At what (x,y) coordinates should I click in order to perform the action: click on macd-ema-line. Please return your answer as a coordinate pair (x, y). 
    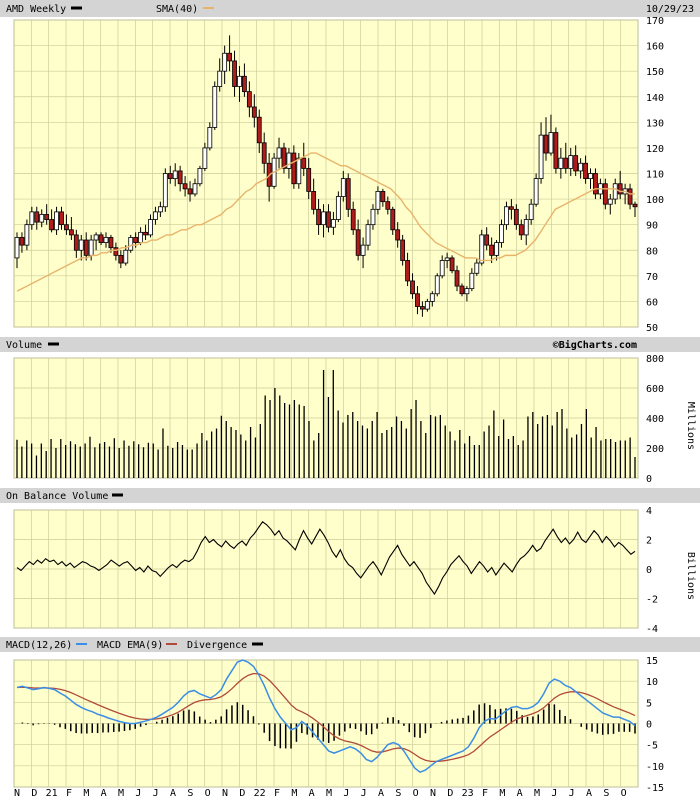
    Looking at the image, I should click on (326, 717).